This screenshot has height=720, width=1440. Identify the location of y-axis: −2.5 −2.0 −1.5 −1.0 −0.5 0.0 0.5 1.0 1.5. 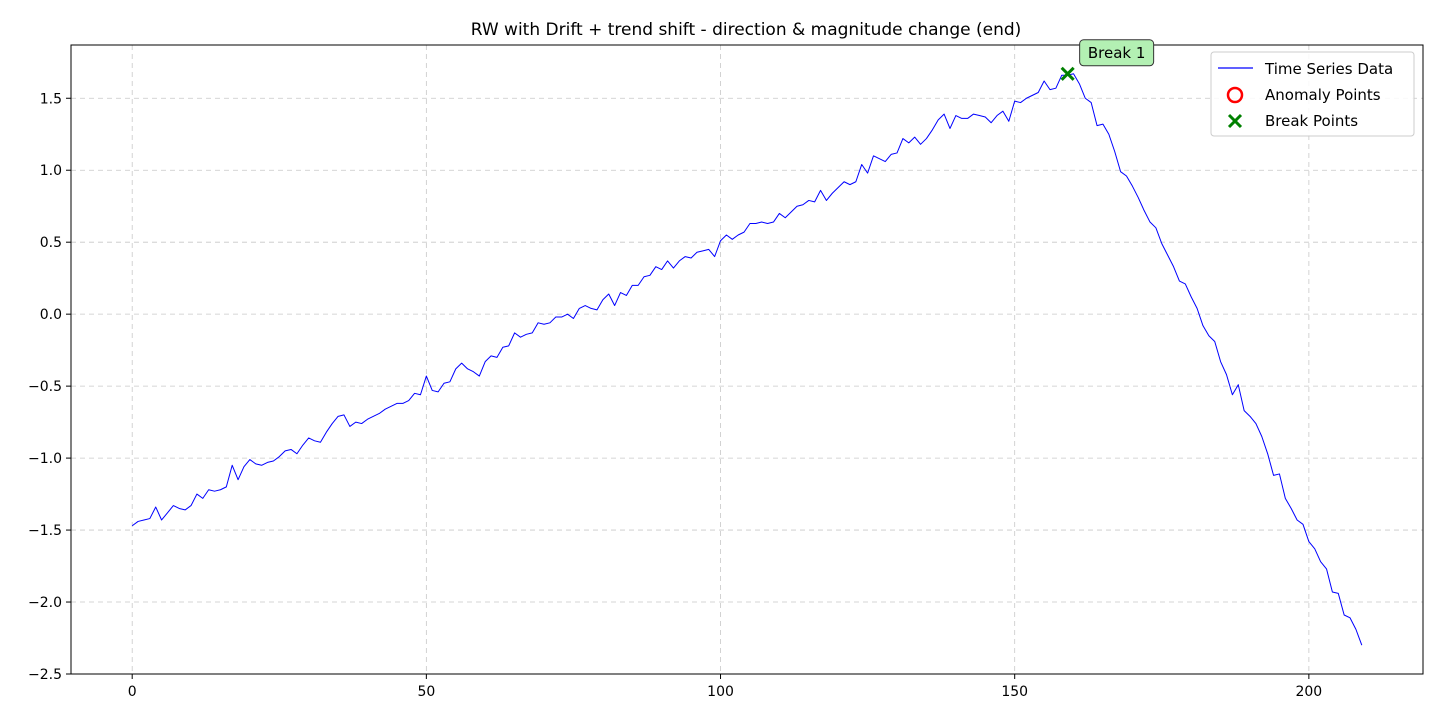
(49, 387).